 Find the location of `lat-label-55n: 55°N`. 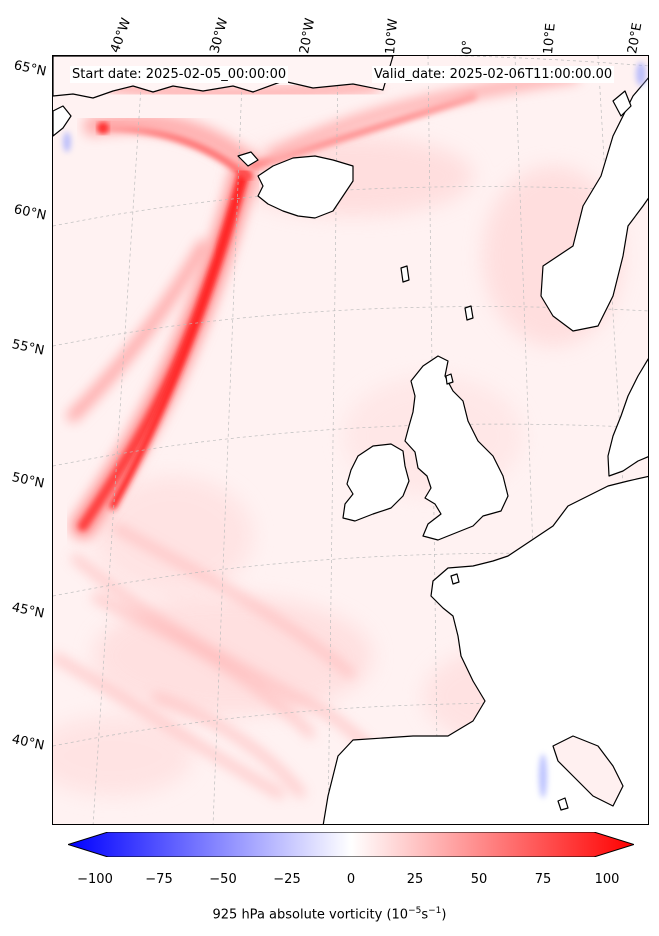

lat-label-55n: 55°N is located at coordinates (28, 348).